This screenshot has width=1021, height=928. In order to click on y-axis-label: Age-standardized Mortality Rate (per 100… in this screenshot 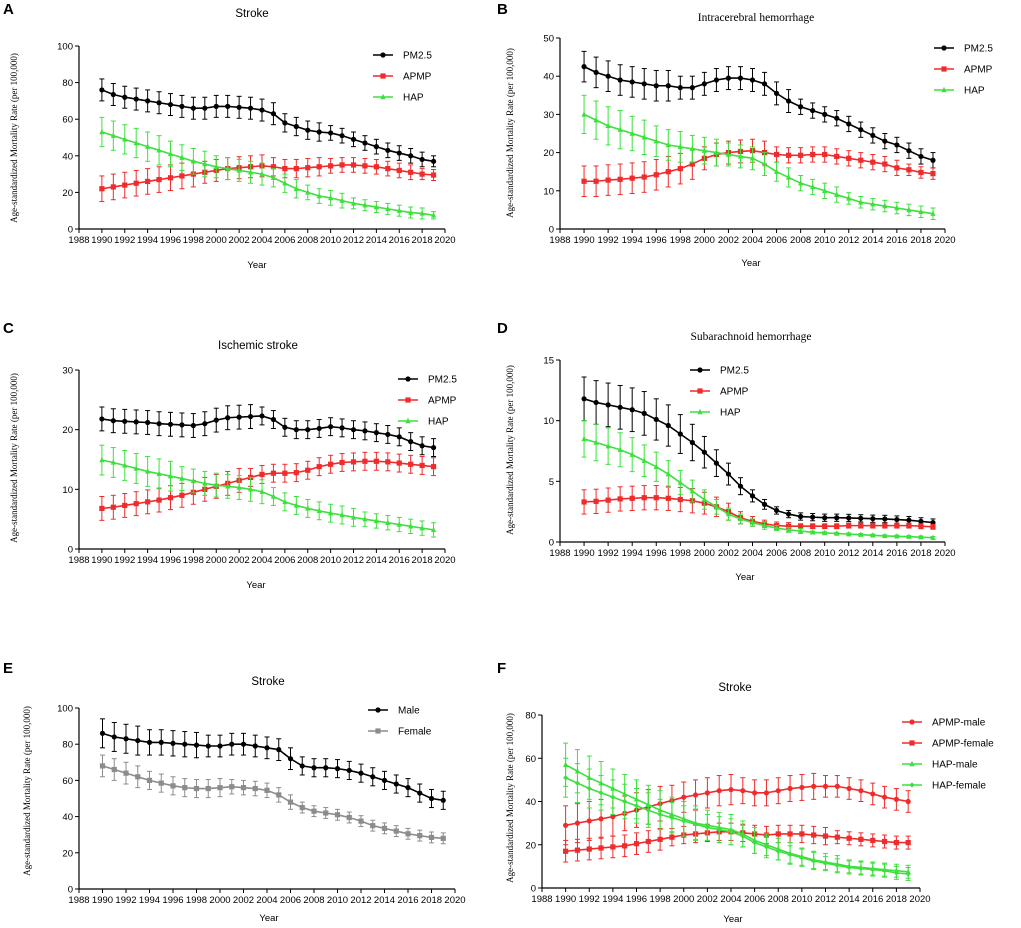, I will do `click(510, 798)`.